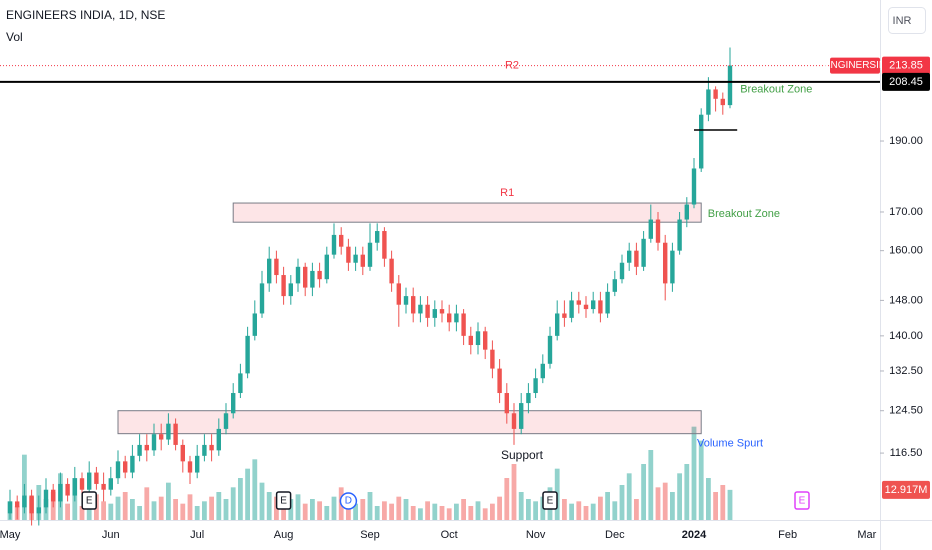  What do you see at coordinates (536, 535) in the screenshot?
I see `x-tick-label: Nov` at bounding box center [536, 535].